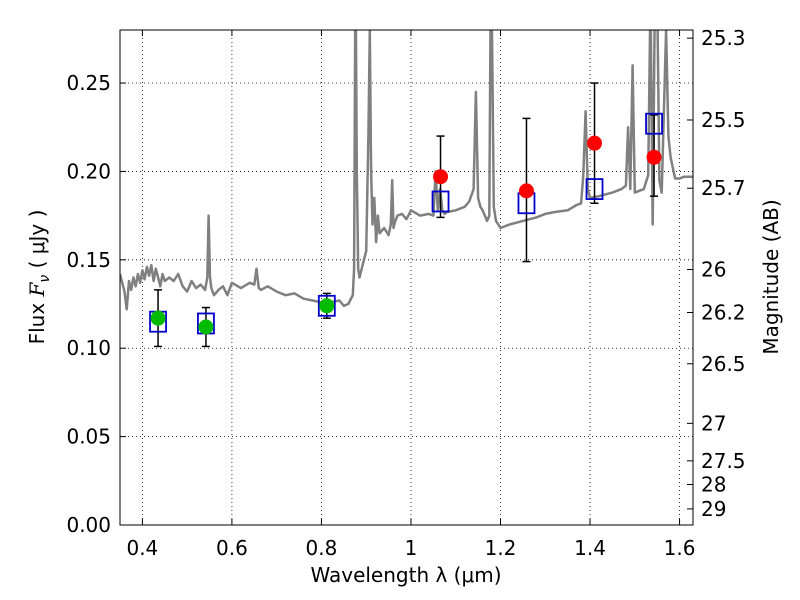  I want to click on mag-tick-label: 25.3, so click(723, 38).